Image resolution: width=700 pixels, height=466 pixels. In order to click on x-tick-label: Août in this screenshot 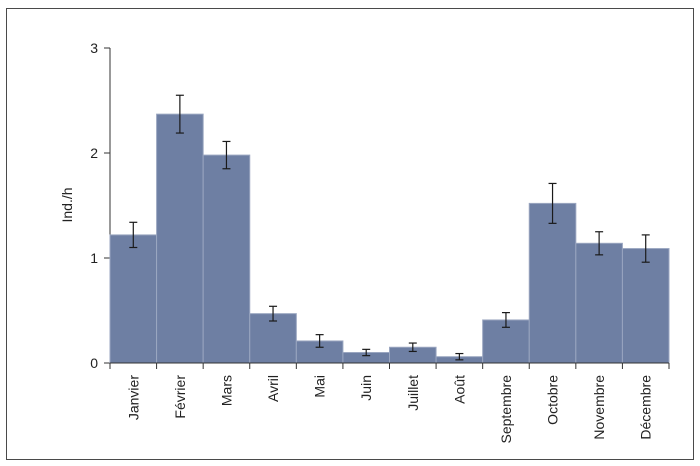, I will do `click(459, 389)`.